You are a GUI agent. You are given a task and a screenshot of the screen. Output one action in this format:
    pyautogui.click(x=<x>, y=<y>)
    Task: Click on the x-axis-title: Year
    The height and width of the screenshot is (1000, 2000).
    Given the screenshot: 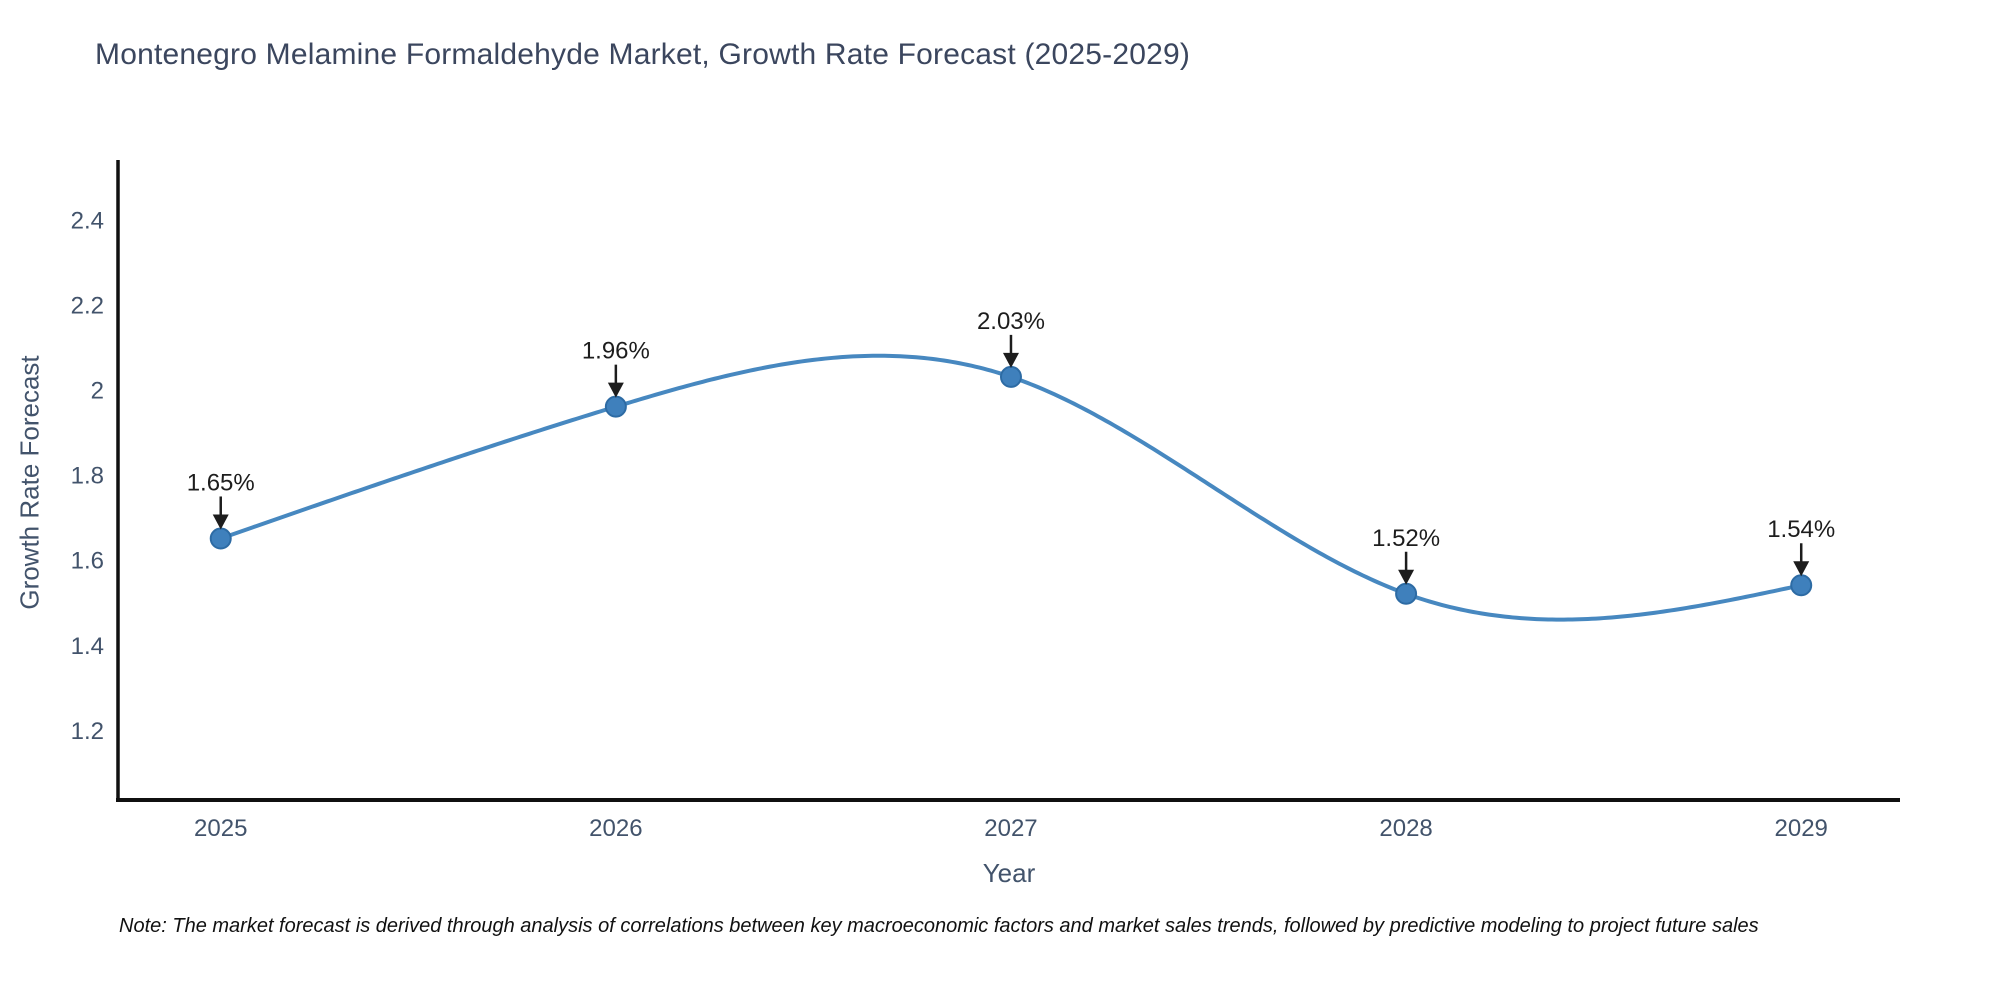 What is the action you would take?
    pyautogui.click(x=1009, y=873)
    